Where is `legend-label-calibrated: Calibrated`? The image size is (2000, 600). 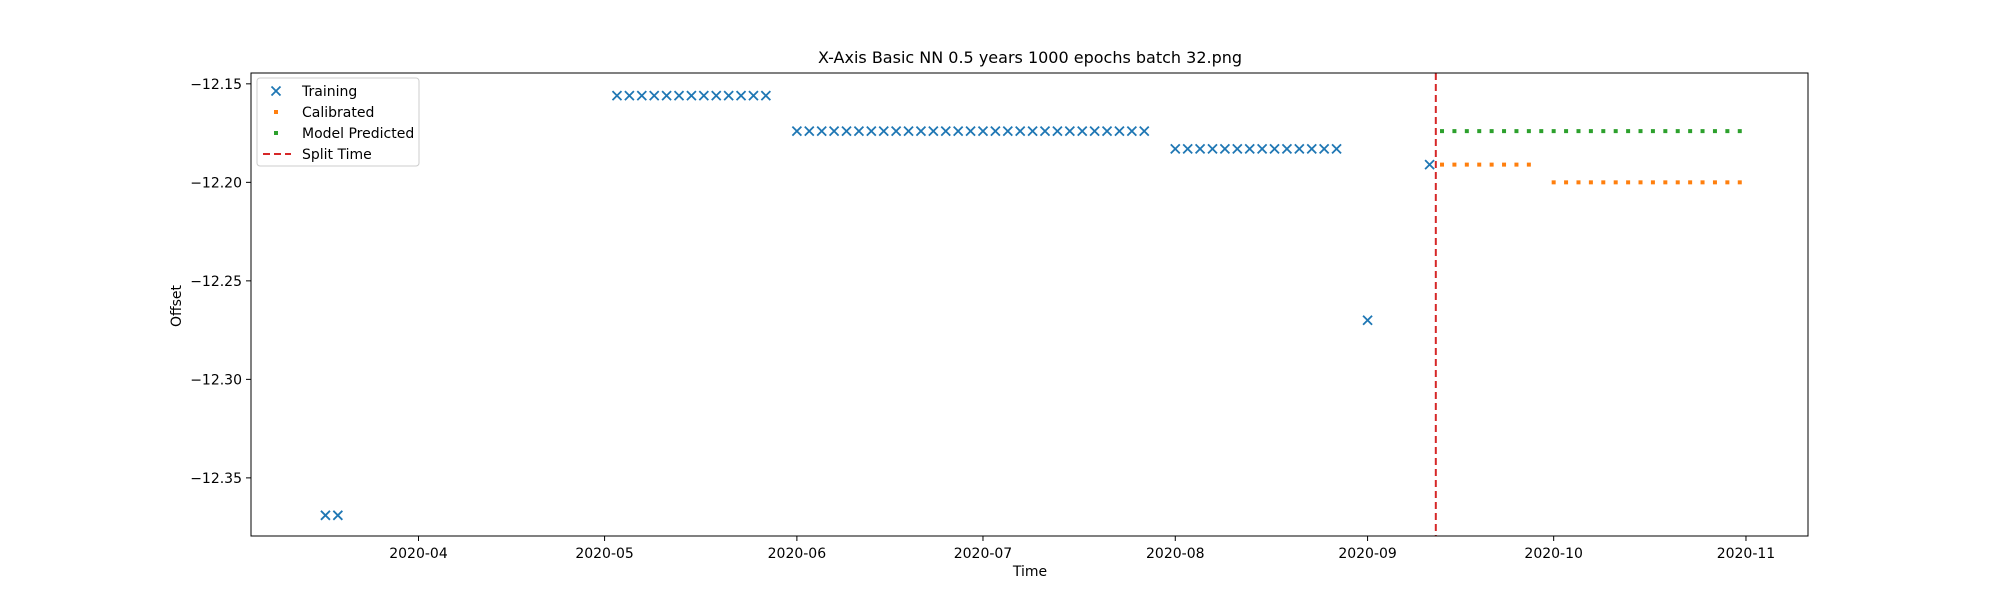
legend-label-calibrated: Calibrated is located at coordinates (338, 113).